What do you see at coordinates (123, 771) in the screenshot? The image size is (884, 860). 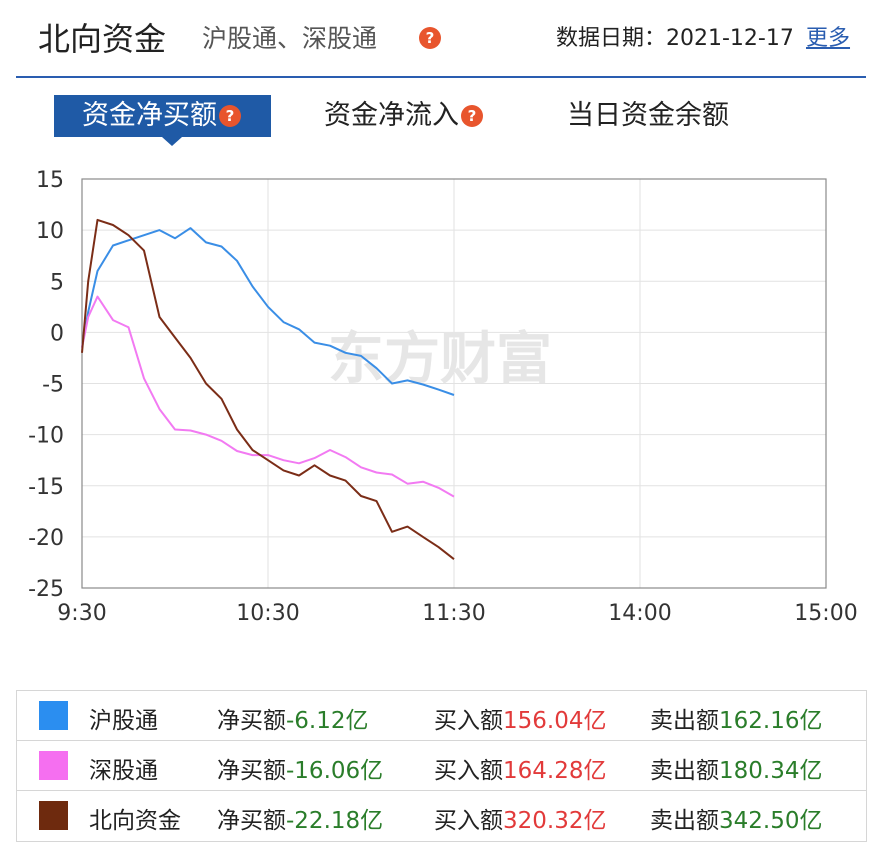 I see `row-name: 深股通` at bounding box center [123, 771].